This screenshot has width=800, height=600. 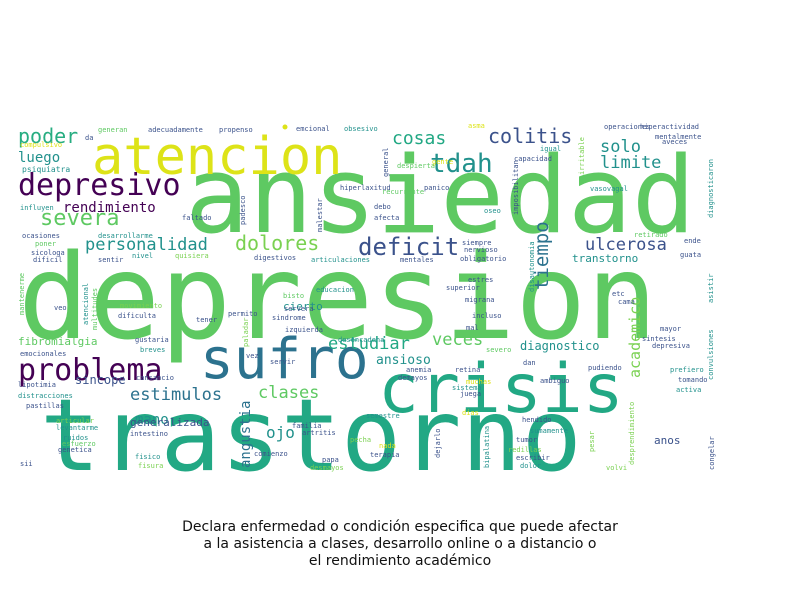 I want to click on word-mal: mal, so click(x=472, y=328).